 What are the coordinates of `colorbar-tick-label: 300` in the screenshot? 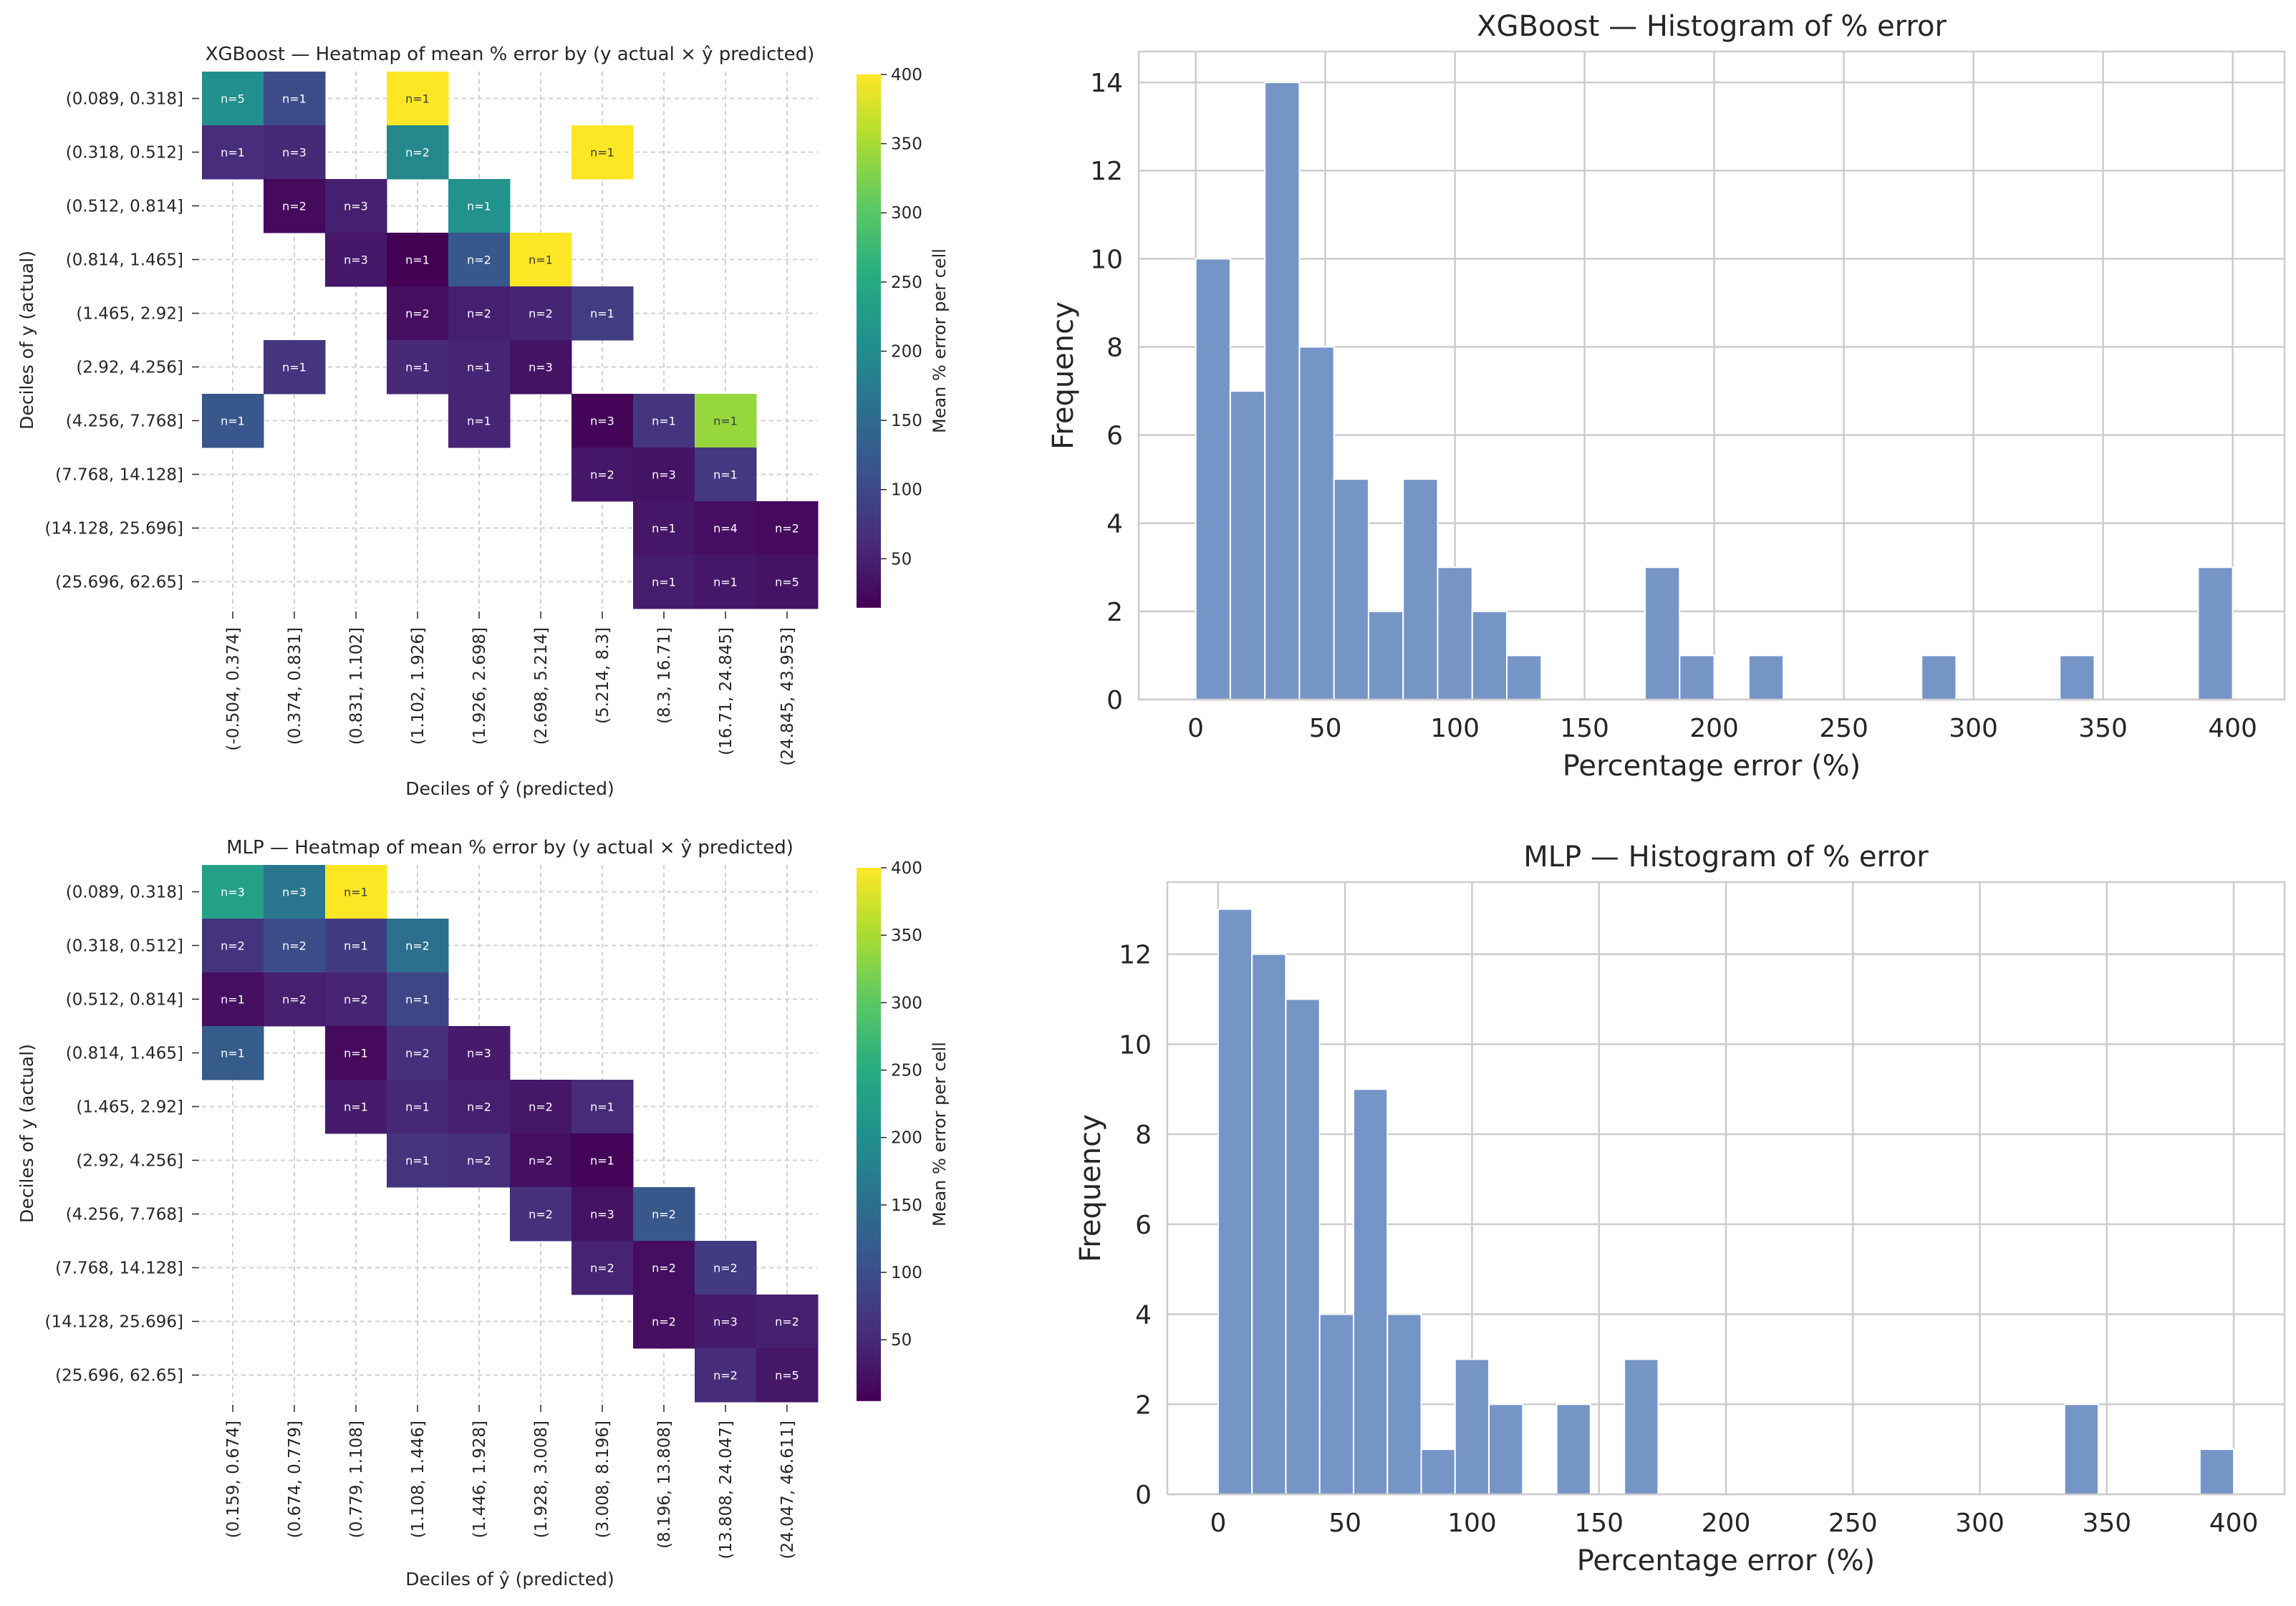 It's located at (906, 213).